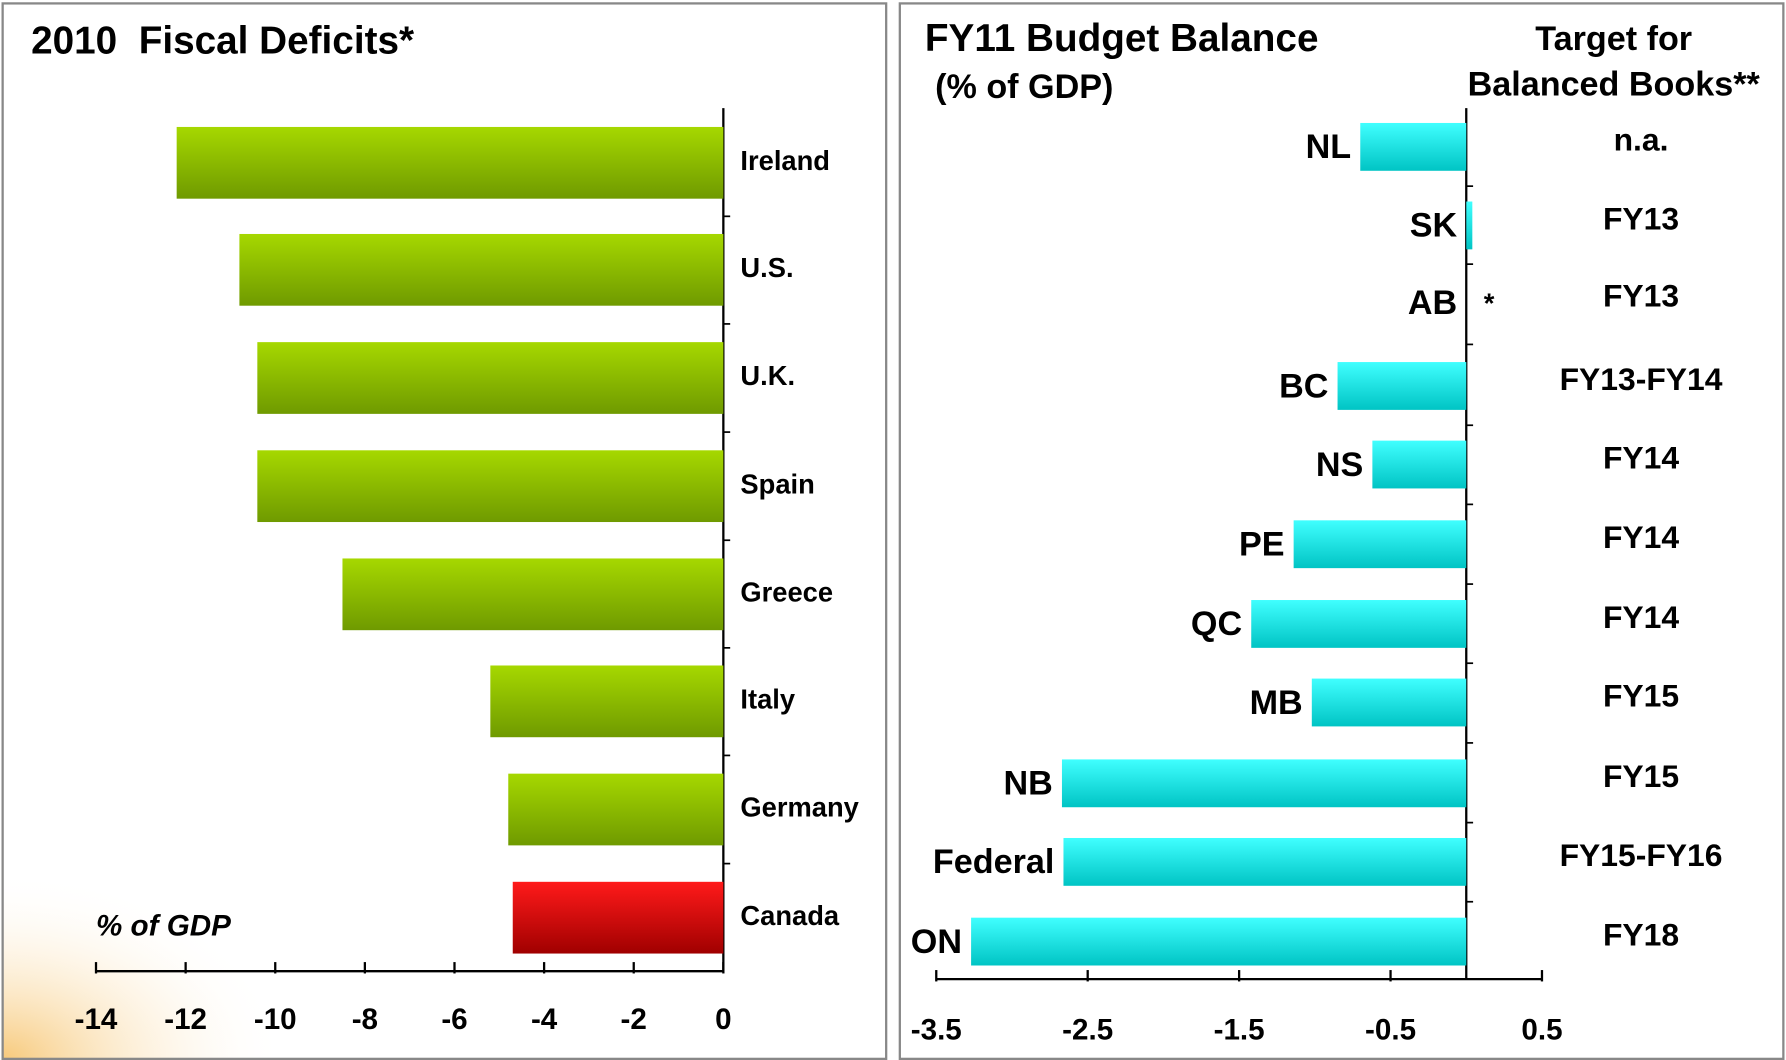 The width and height of the screenshot is (1786, 1060). I want to click on x-tick-label: -12, so click(185, 1019).